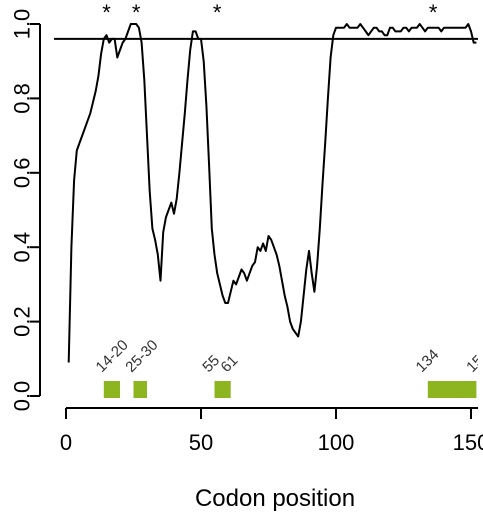 The width and height of the screenshot is (483, 516). I want to click on region-label-1: 25-30, so click(141, 356).